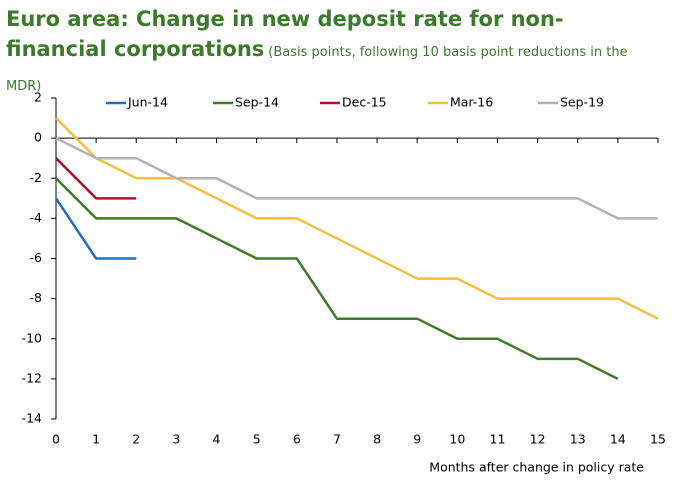 The image size is (683, 496). What do you see at coordinates (38, 97) in the screenshot?
I see `y-tick-label: 2` at bounding box center [38, 97].